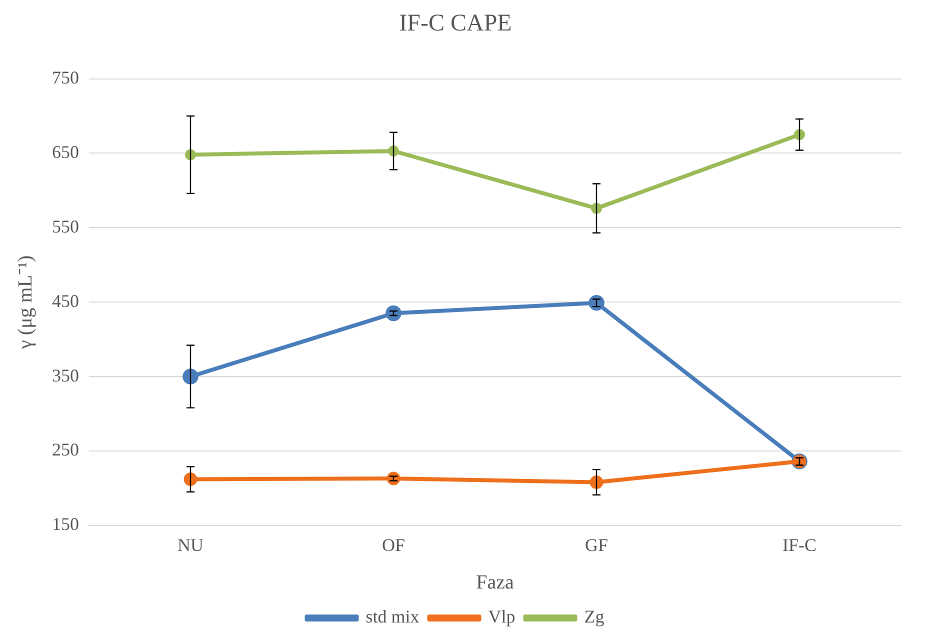 The height and width of the screenshot is (637, 931). What do you see at coordinates (502, 616) in the screenshot?
I see `legend-label: Vlp` at bounding box center [502, 616].